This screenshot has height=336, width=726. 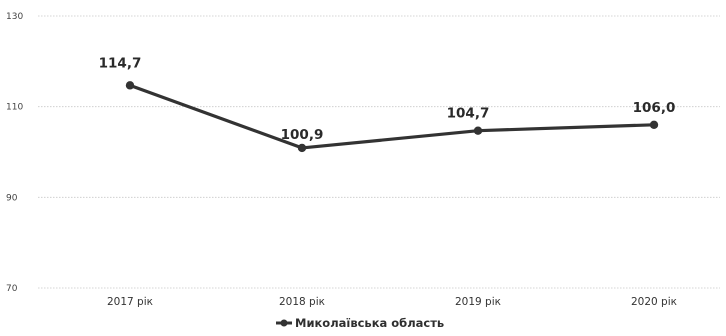 I want to click on legend: Миколаївська область, so click(x=360, y=323).